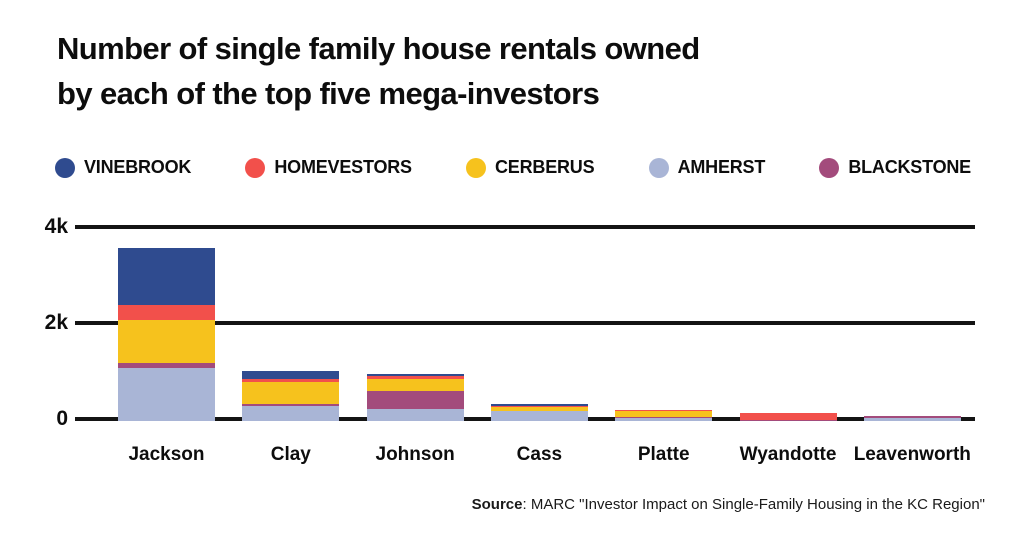  I want to click on bar-segment-clay-vinebrook, so click(291, 374).